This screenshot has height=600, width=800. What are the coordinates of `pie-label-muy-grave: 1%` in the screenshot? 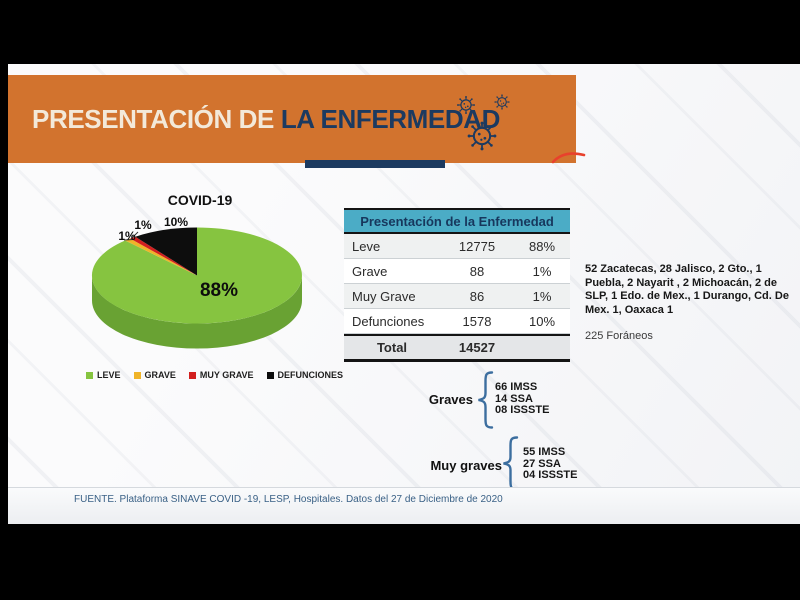 It's located at (127, 236).